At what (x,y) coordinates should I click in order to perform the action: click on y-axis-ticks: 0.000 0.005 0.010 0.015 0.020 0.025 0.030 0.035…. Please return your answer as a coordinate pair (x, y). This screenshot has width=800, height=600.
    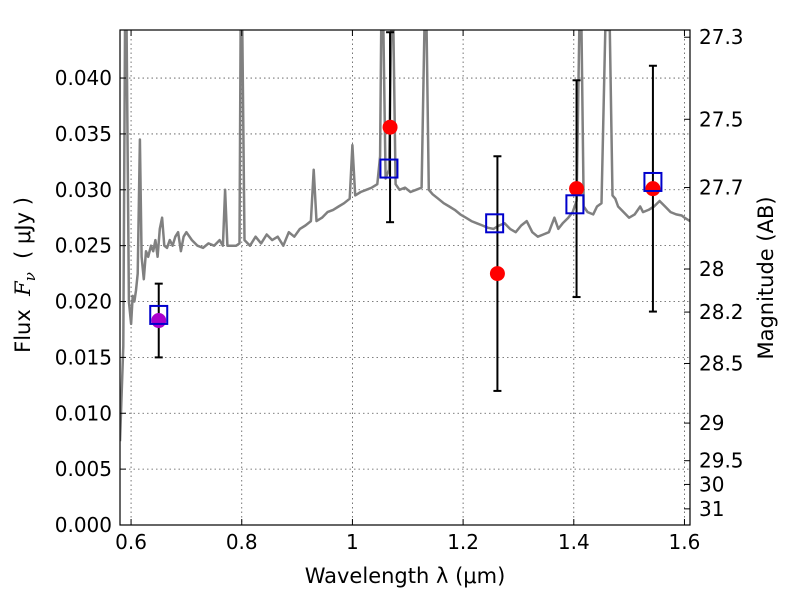
    Looking at the image, I should click on (90, 301).